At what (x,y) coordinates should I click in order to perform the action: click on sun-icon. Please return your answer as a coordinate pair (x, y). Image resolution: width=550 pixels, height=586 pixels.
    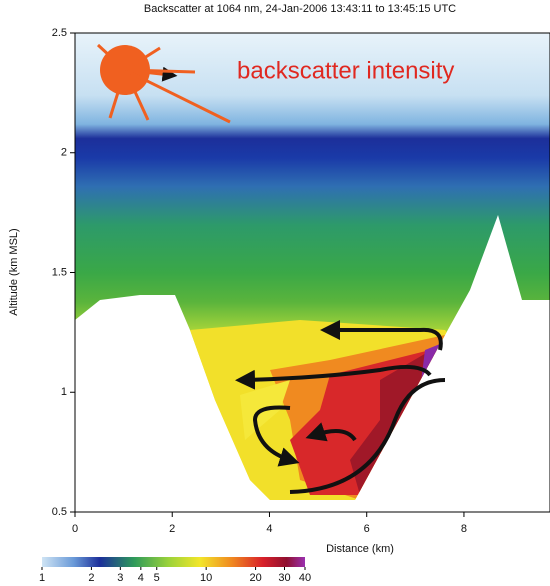
    Looking at the image, I should click on (163, 83).